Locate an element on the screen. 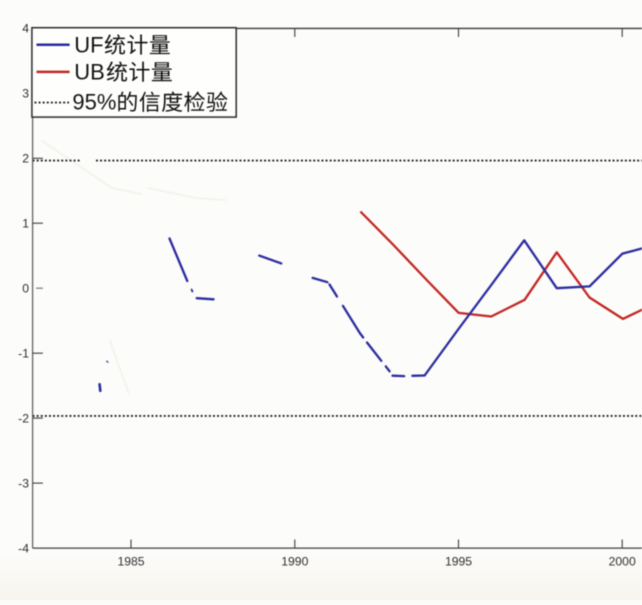 This screenshot has width=642, height=605. svg-text: 95% is located at coordinates (94, 102).